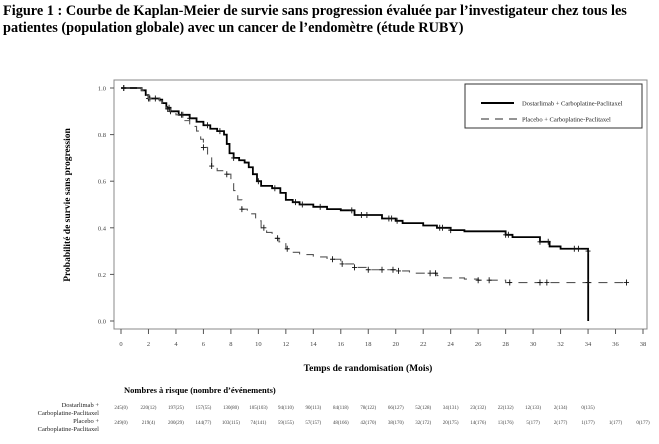 This screenshot has width=659, height=444. I want to click on risk-value: 130(80), so click(231, 408).